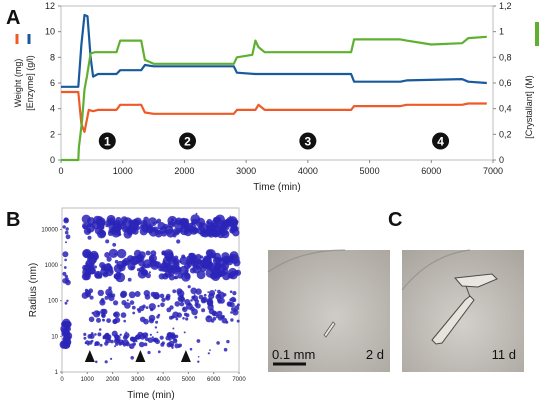 The width and height of the screenshot is (550, 412). I want to click on panel-label-c: C, so click(395, 220).